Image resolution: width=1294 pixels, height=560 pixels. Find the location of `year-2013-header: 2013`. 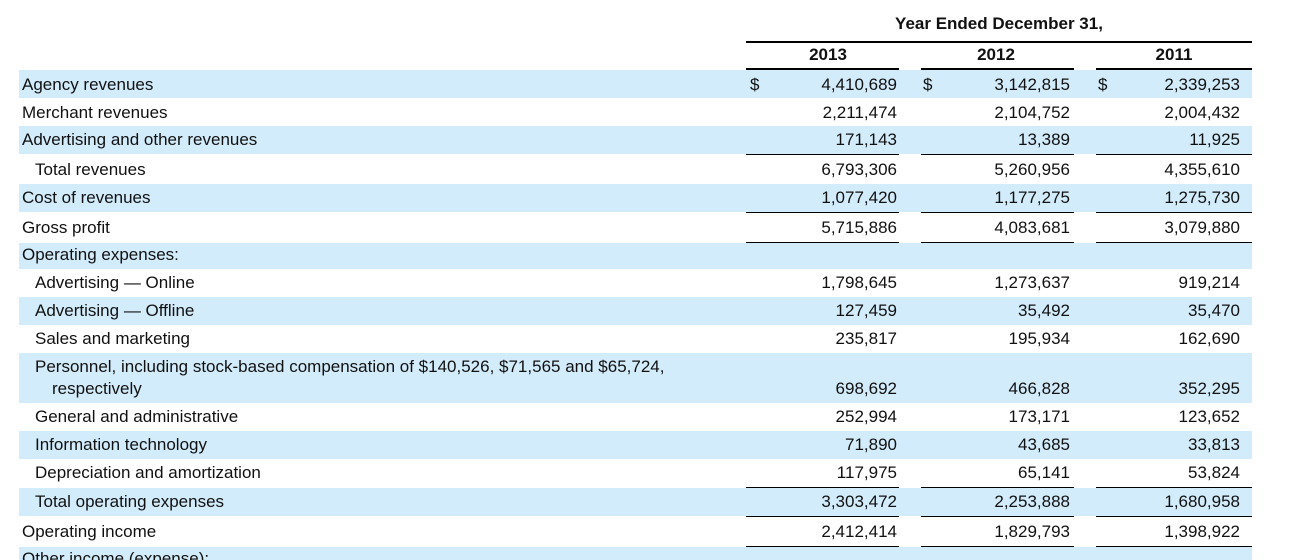

year-2013-header: 2013 is located at coordinates (828, 54).